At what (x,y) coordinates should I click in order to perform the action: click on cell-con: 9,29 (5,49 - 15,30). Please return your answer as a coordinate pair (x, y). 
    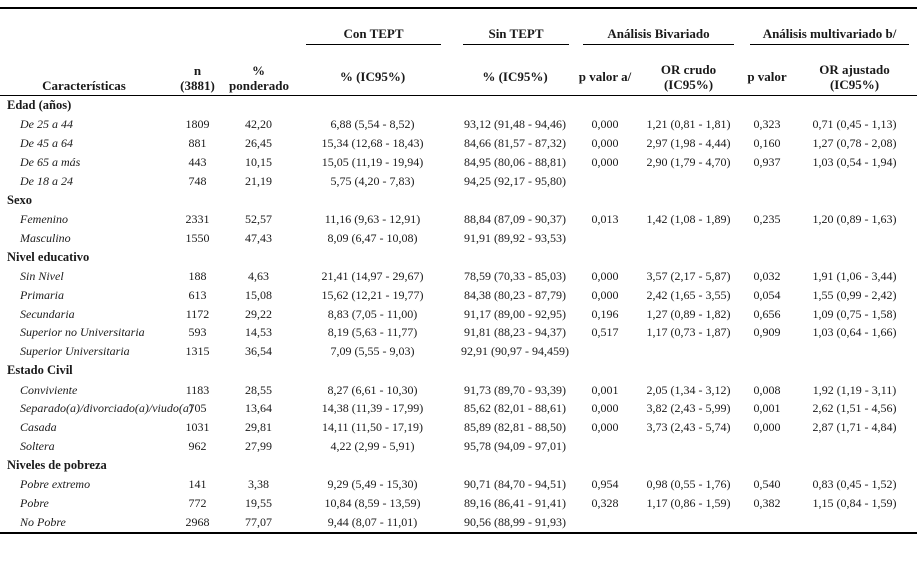
    Looking at the image, I should click on (372, 484).